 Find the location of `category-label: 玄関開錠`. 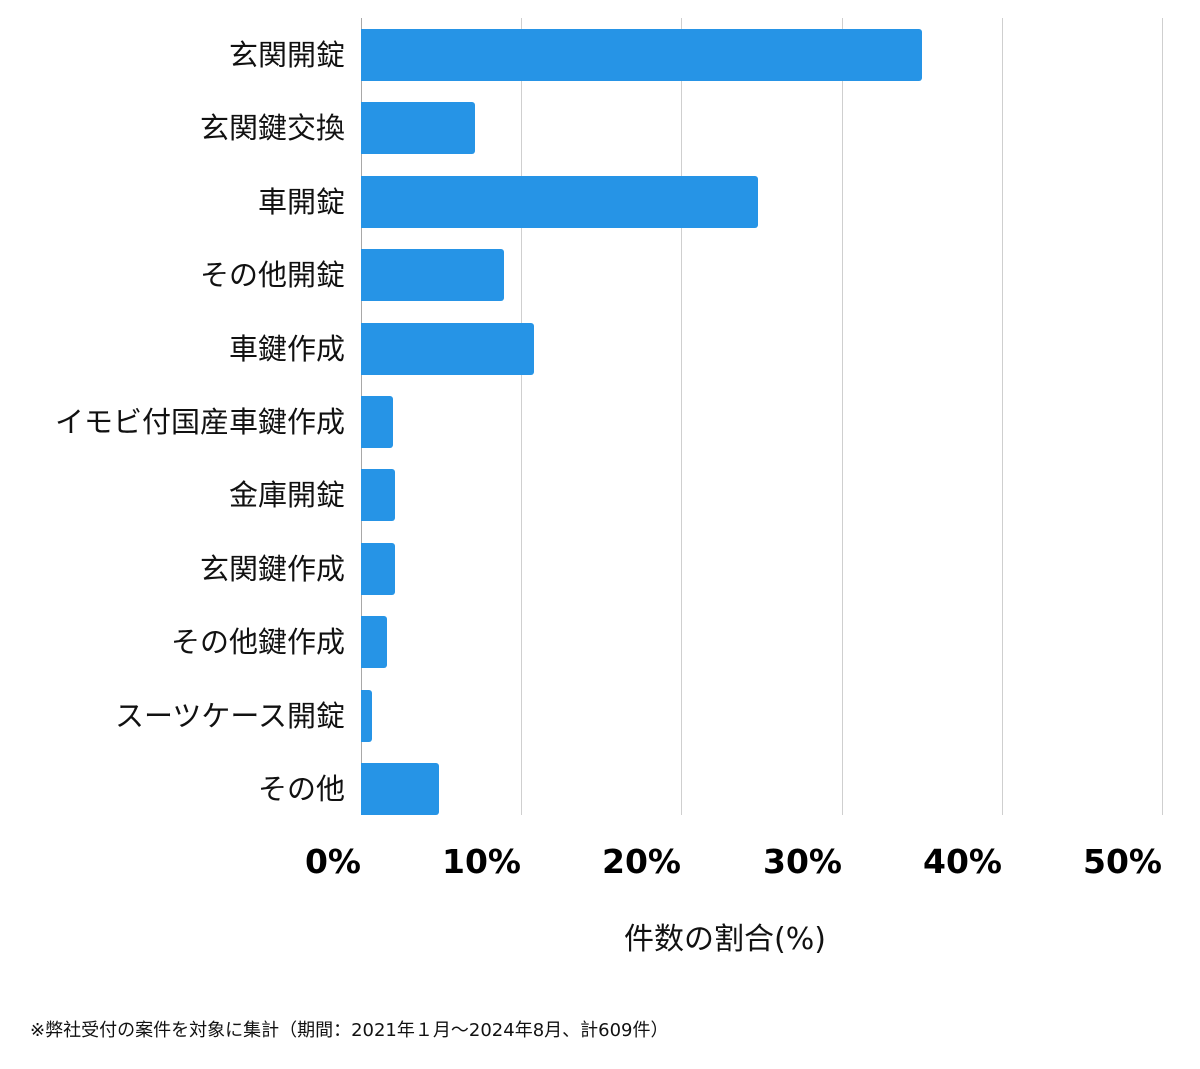

category-label: 玄関開錠 is located at coordinates (286, 55).